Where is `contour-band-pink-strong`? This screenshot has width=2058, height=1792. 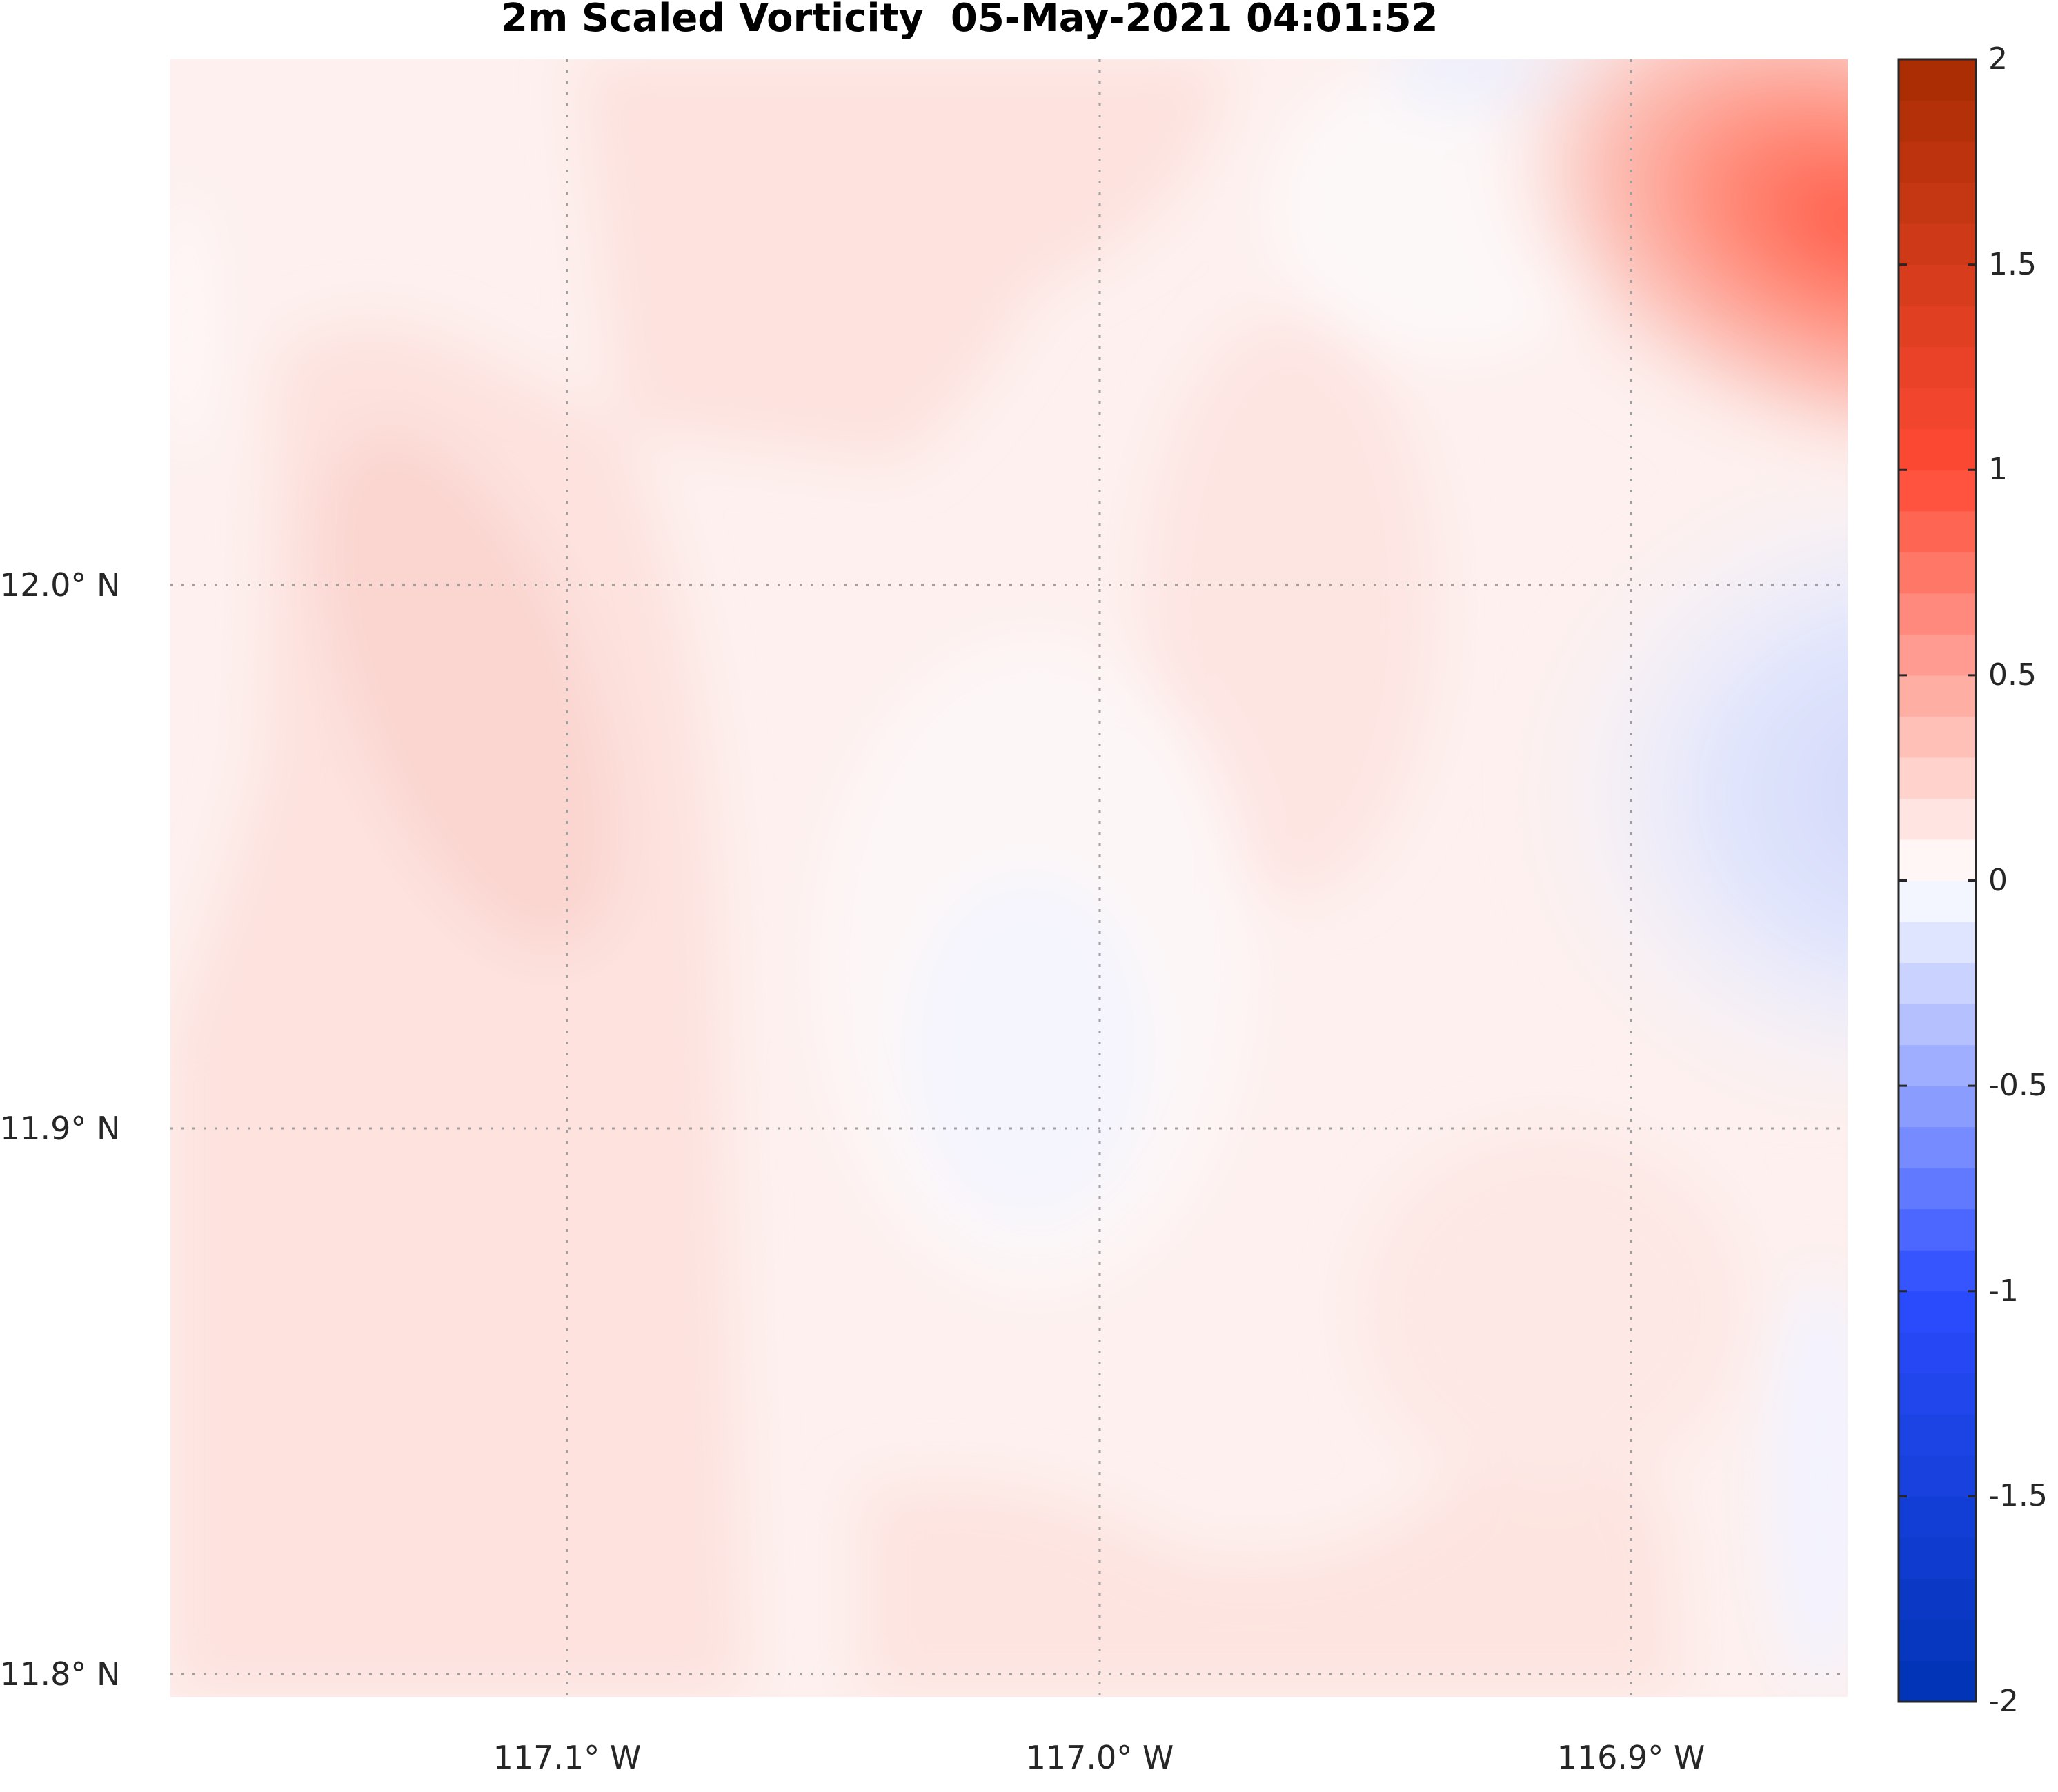
contour-band-pink-strong is located at coordinates (469, 690).